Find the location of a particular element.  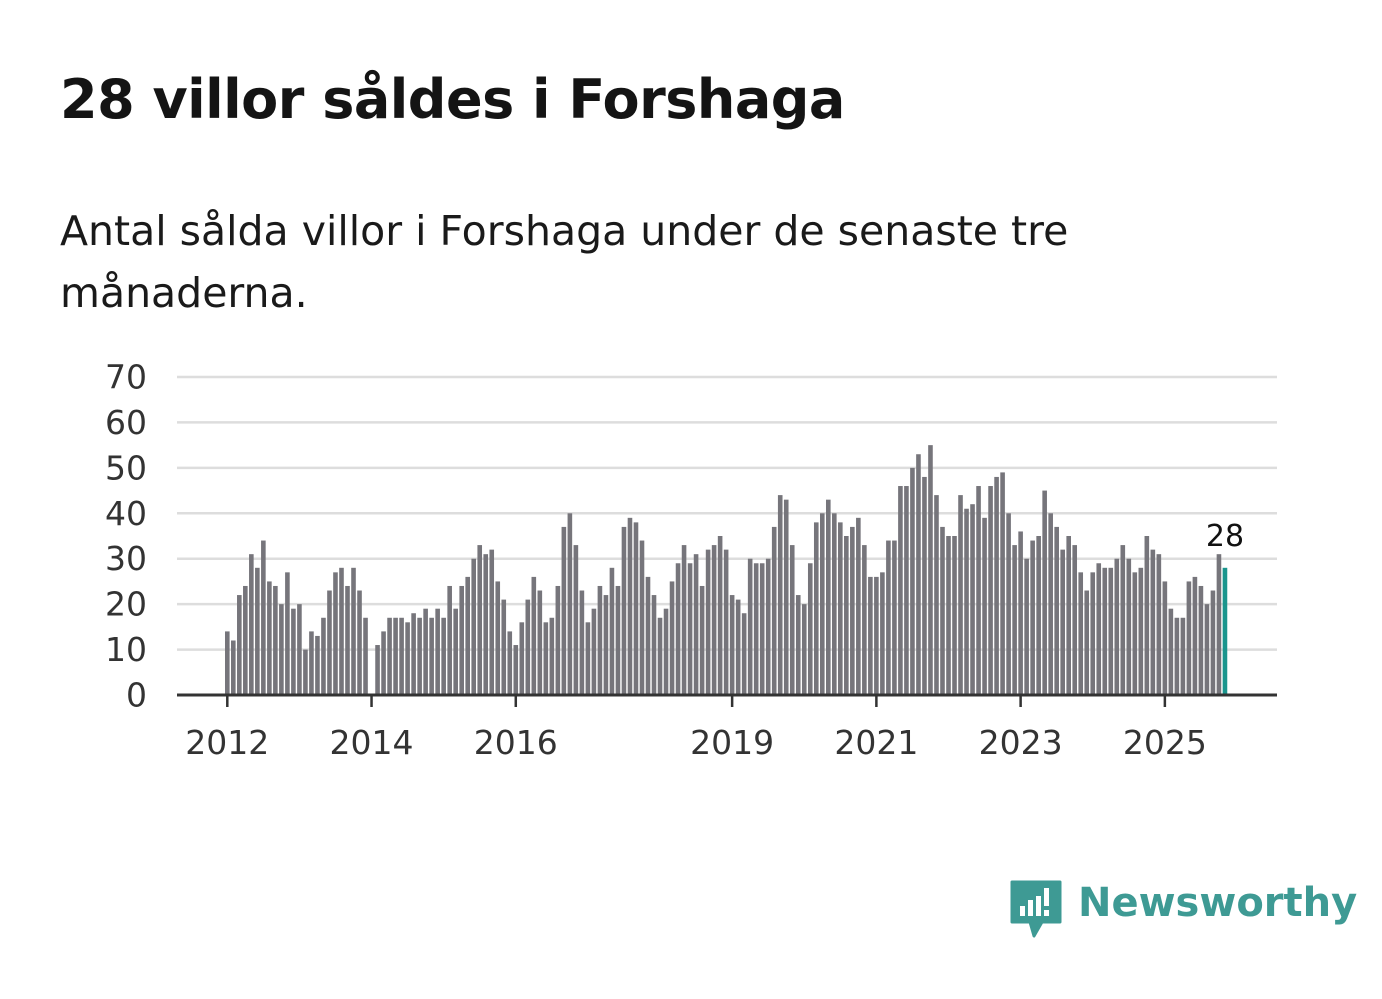

x-tick-label: 2014 is located at coordinates (372, 742).